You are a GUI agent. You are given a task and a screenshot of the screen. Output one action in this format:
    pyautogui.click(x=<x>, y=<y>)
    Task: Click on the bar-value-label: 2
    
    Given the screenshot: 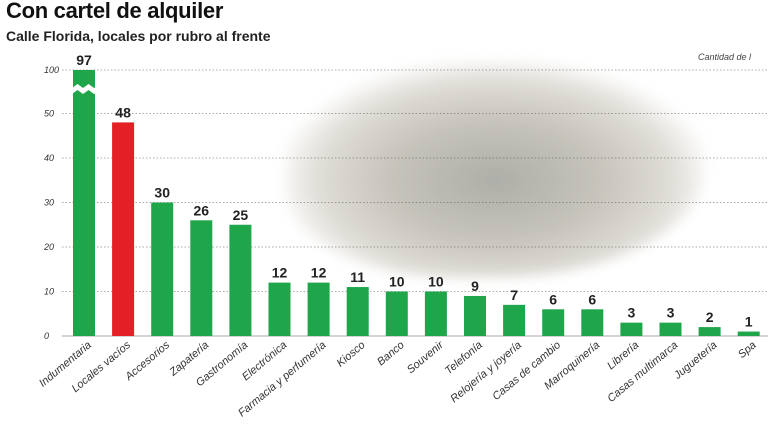 What is the action you would take?
    pyautogui.click(x=710, y=317)
    